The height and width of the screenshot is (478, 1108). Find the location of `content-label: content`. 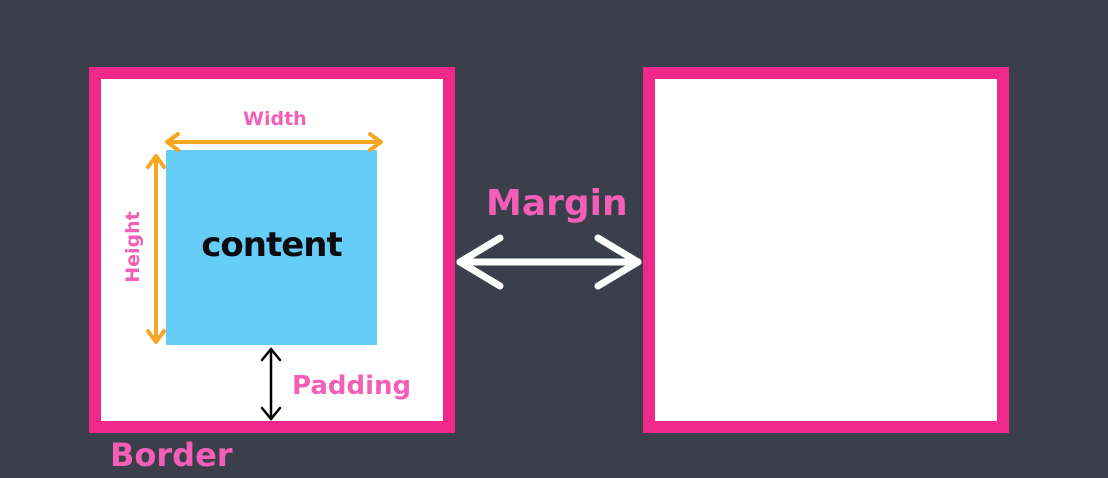

content-label: content is located at coordinates (271, 244).